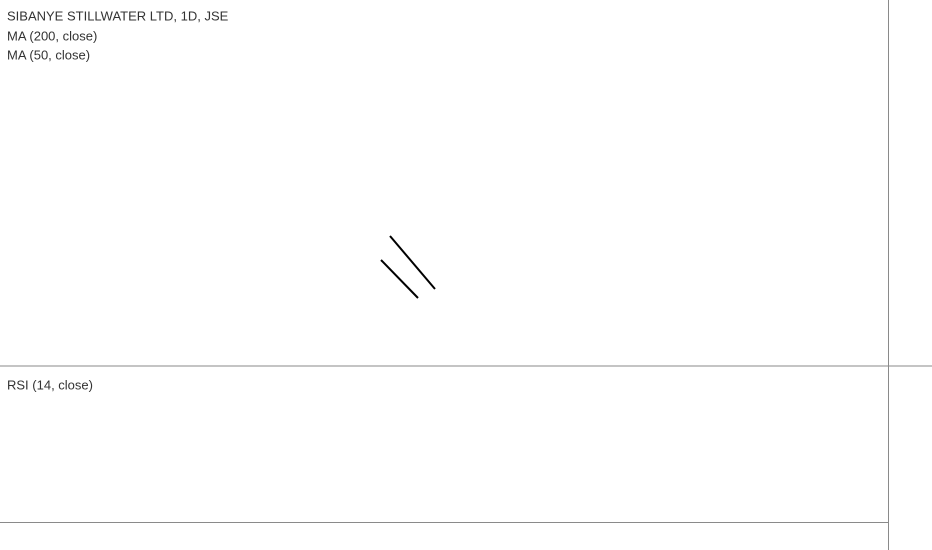 The height and width of the screenshot is (550, 932). Describe the element at coordinates (52, 35) in the screenshot. I see `legend-entry: MA (200, close)` at that location.